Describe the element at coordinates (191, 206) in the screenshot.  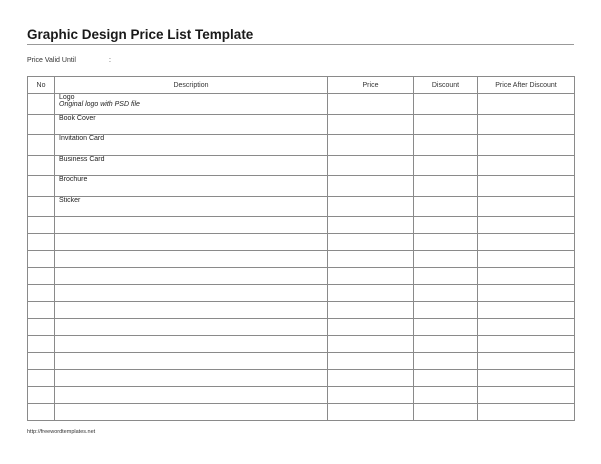
I see `cell-description: Sticker` at that location.